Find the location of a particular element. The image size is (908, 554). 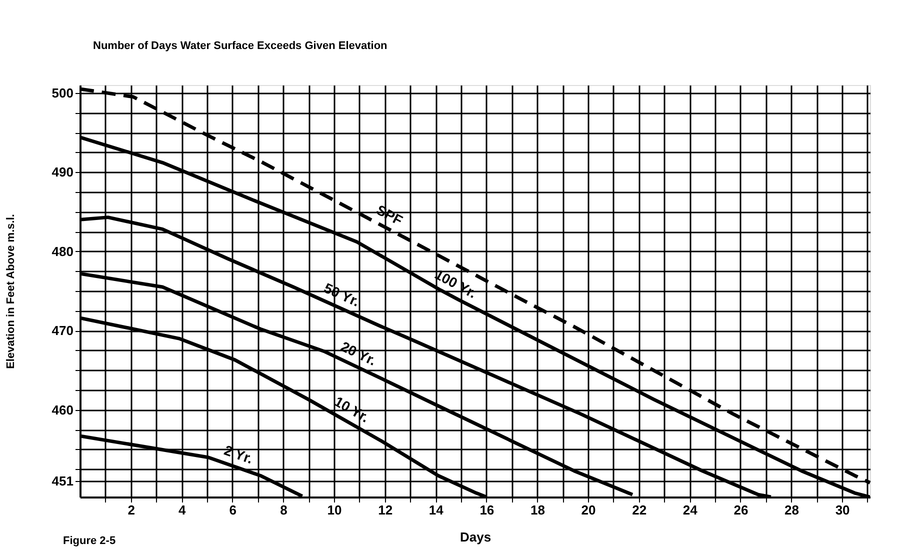

caption: Figure 2-5 is located at coordinates (89, 541).